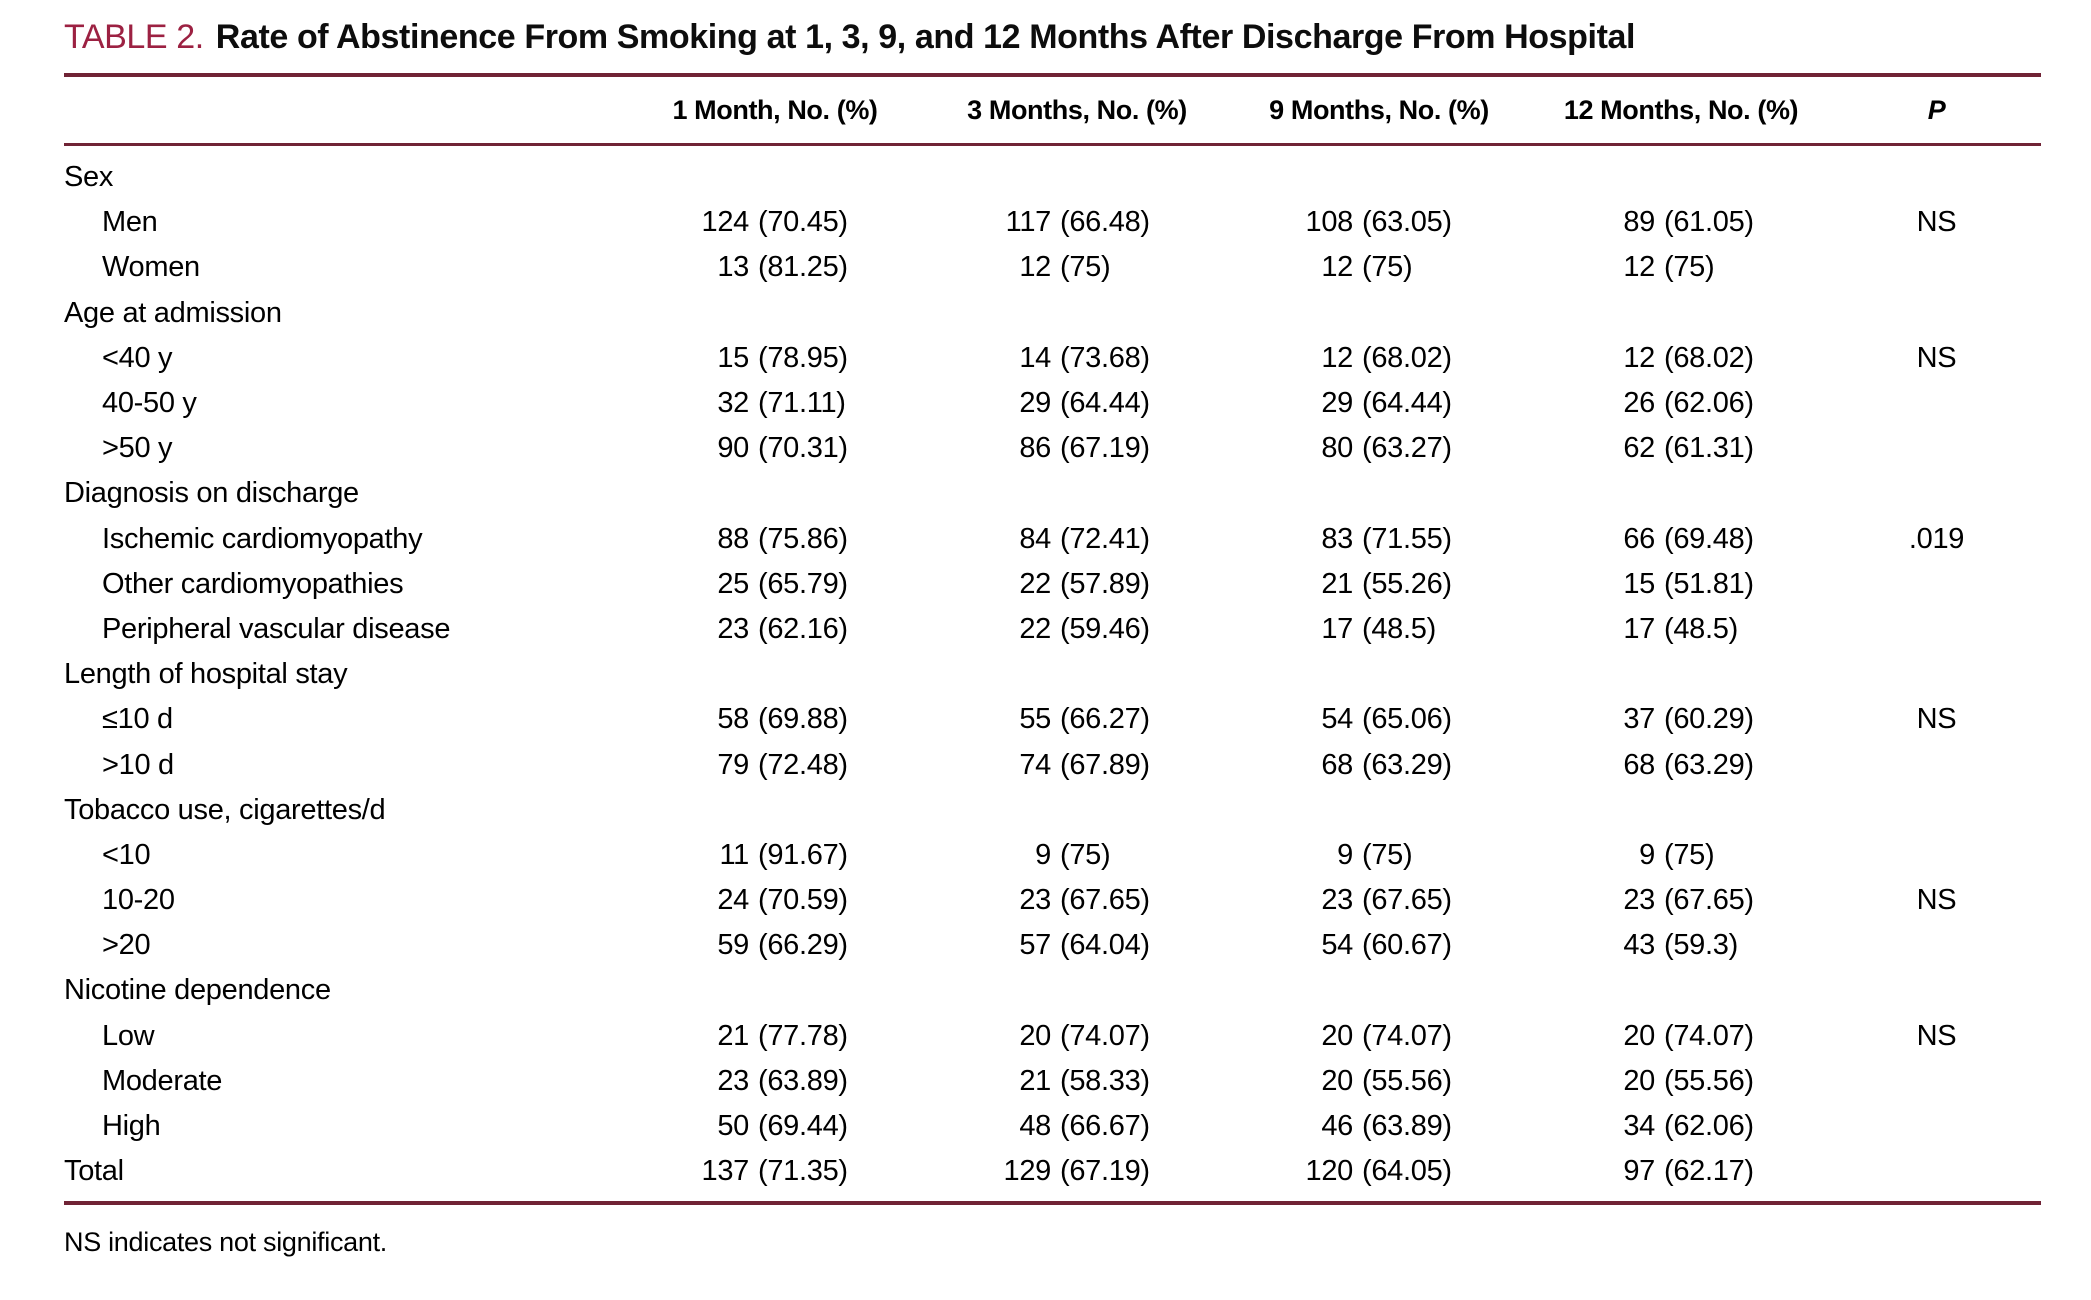 The image size is (2091, 1300). I want to click on cell-1-month: 13 (81.25), so click(775, 267).